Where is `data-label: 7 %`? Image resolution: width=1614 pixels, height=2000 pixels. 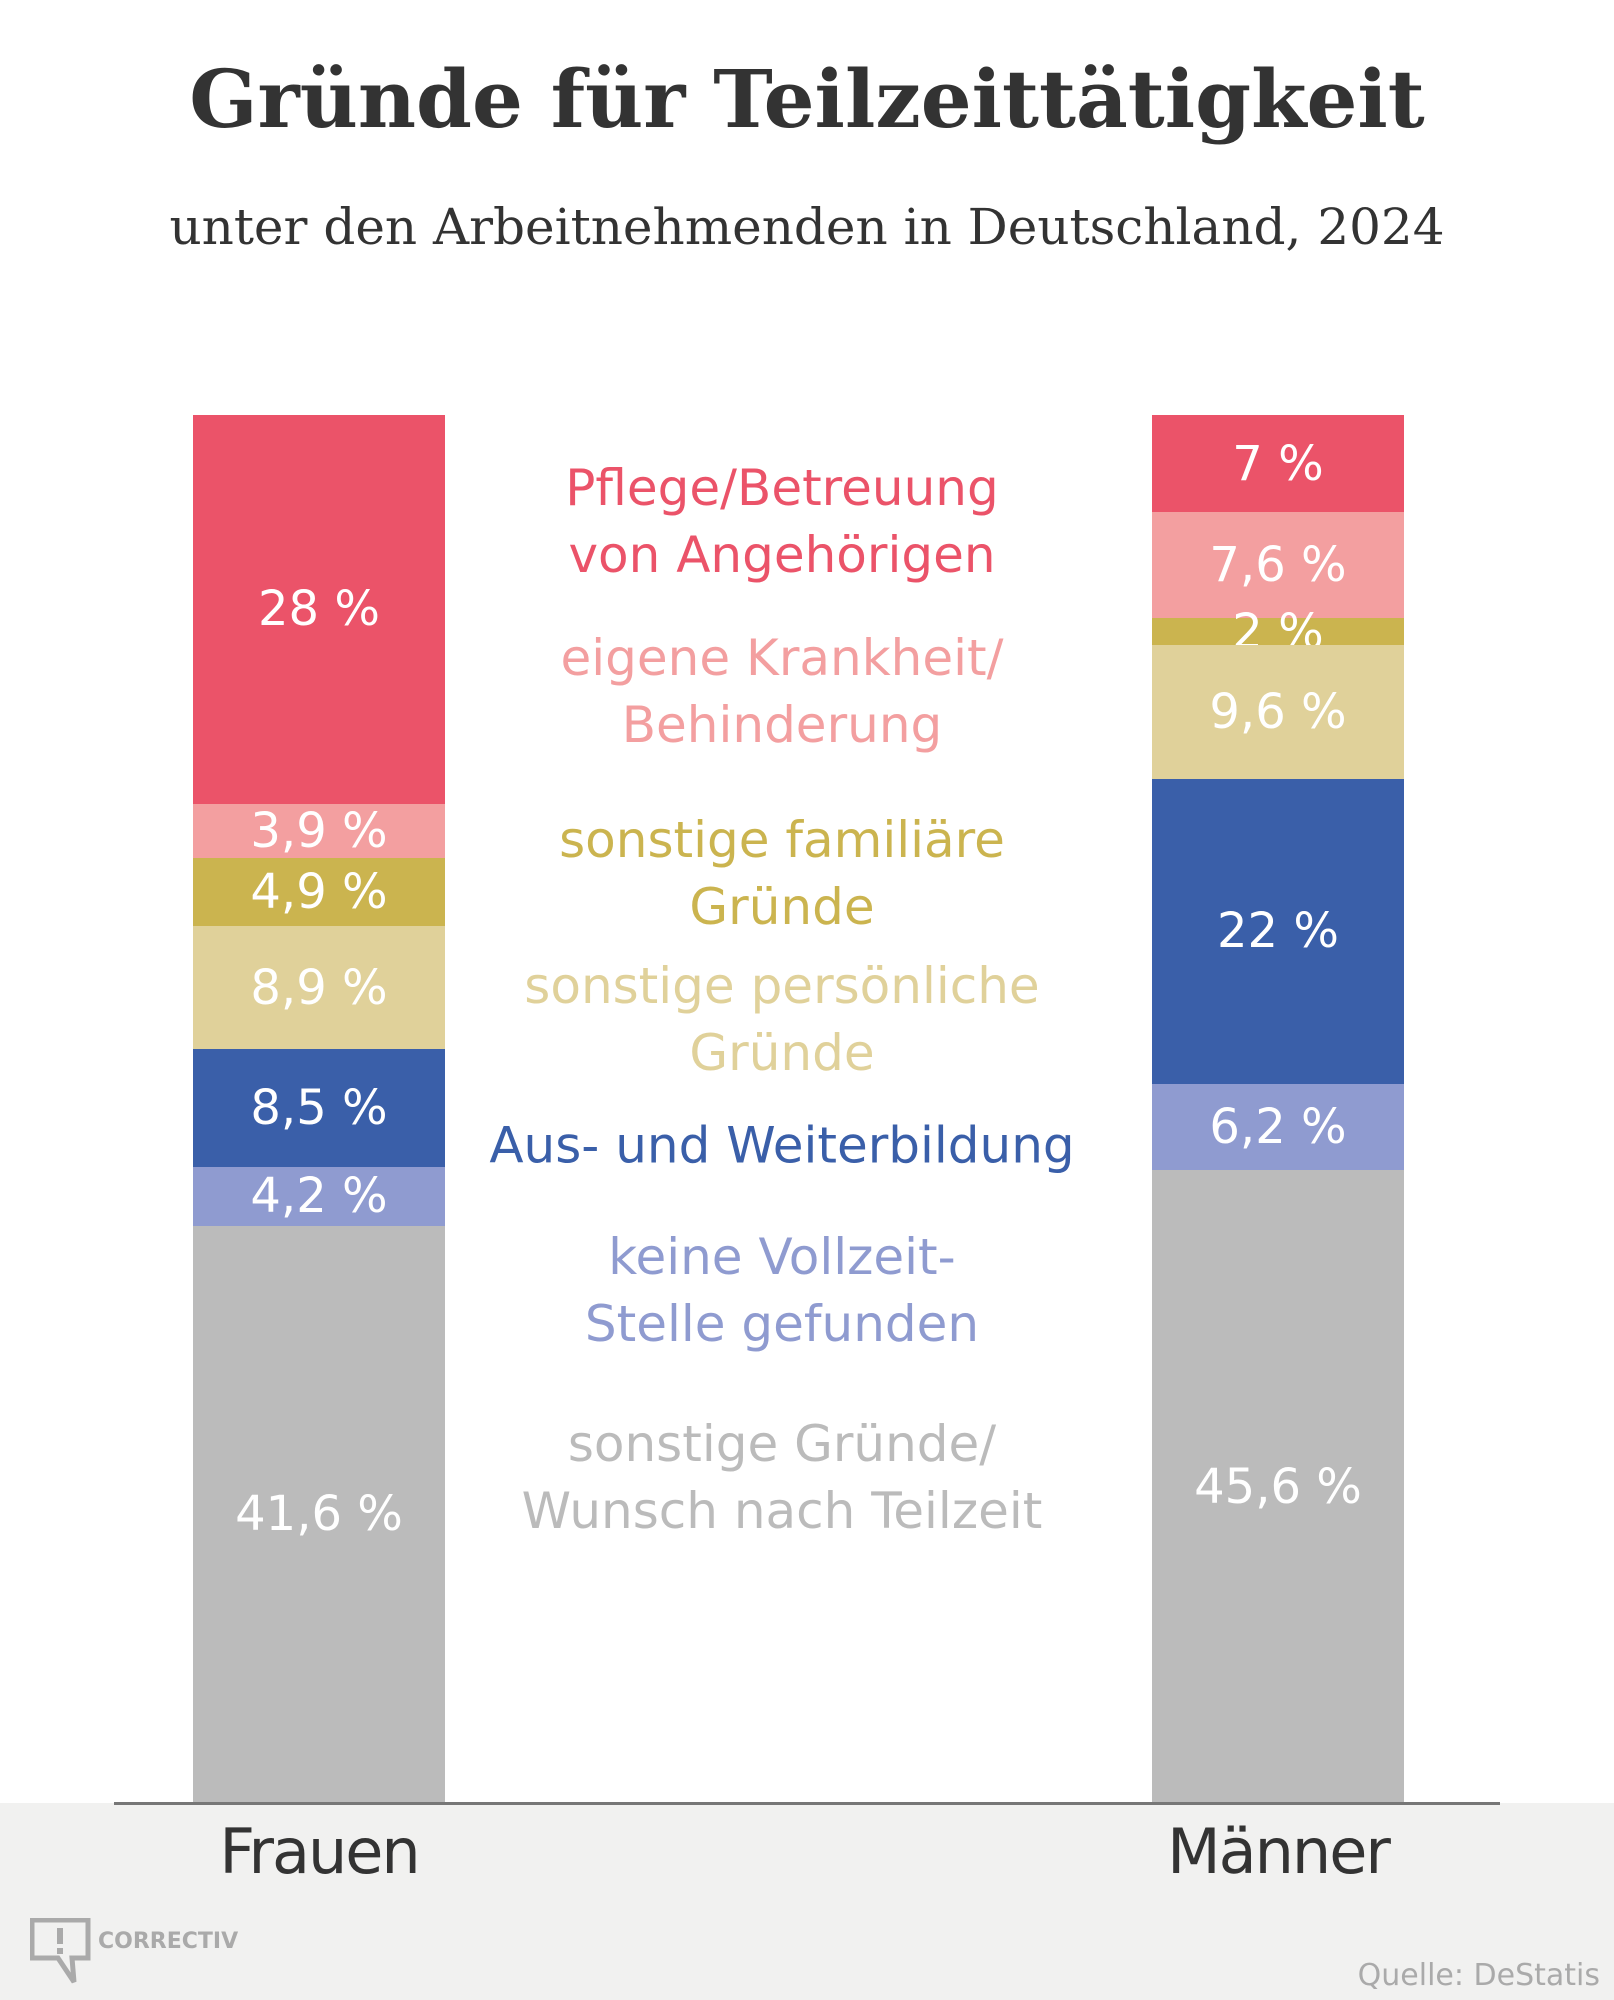 data-label: 7 % is located at coordinates (1278, 463).